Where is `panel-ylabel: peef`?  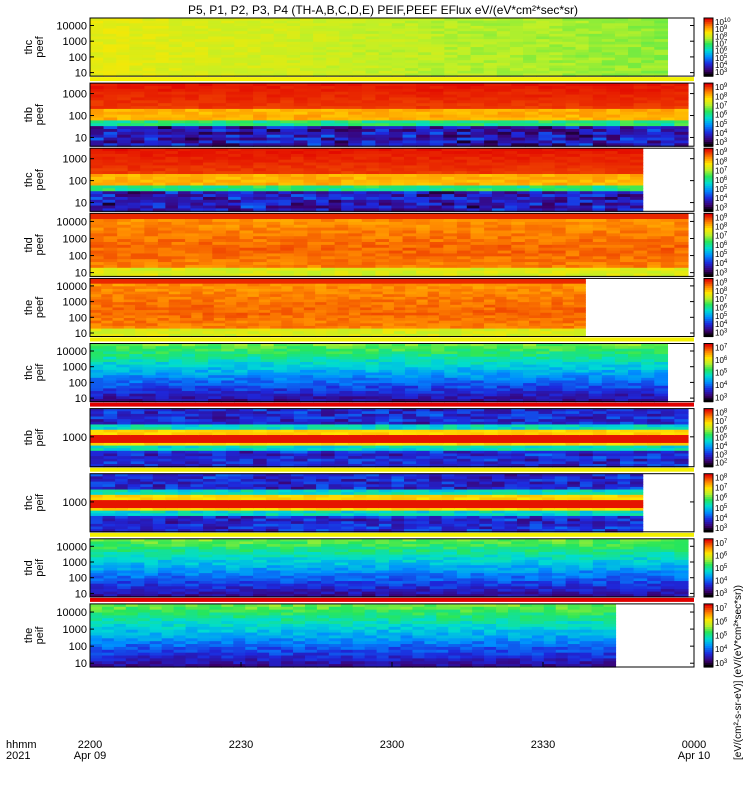
panel-ylabel: peef is located at coordinates (40, 114).